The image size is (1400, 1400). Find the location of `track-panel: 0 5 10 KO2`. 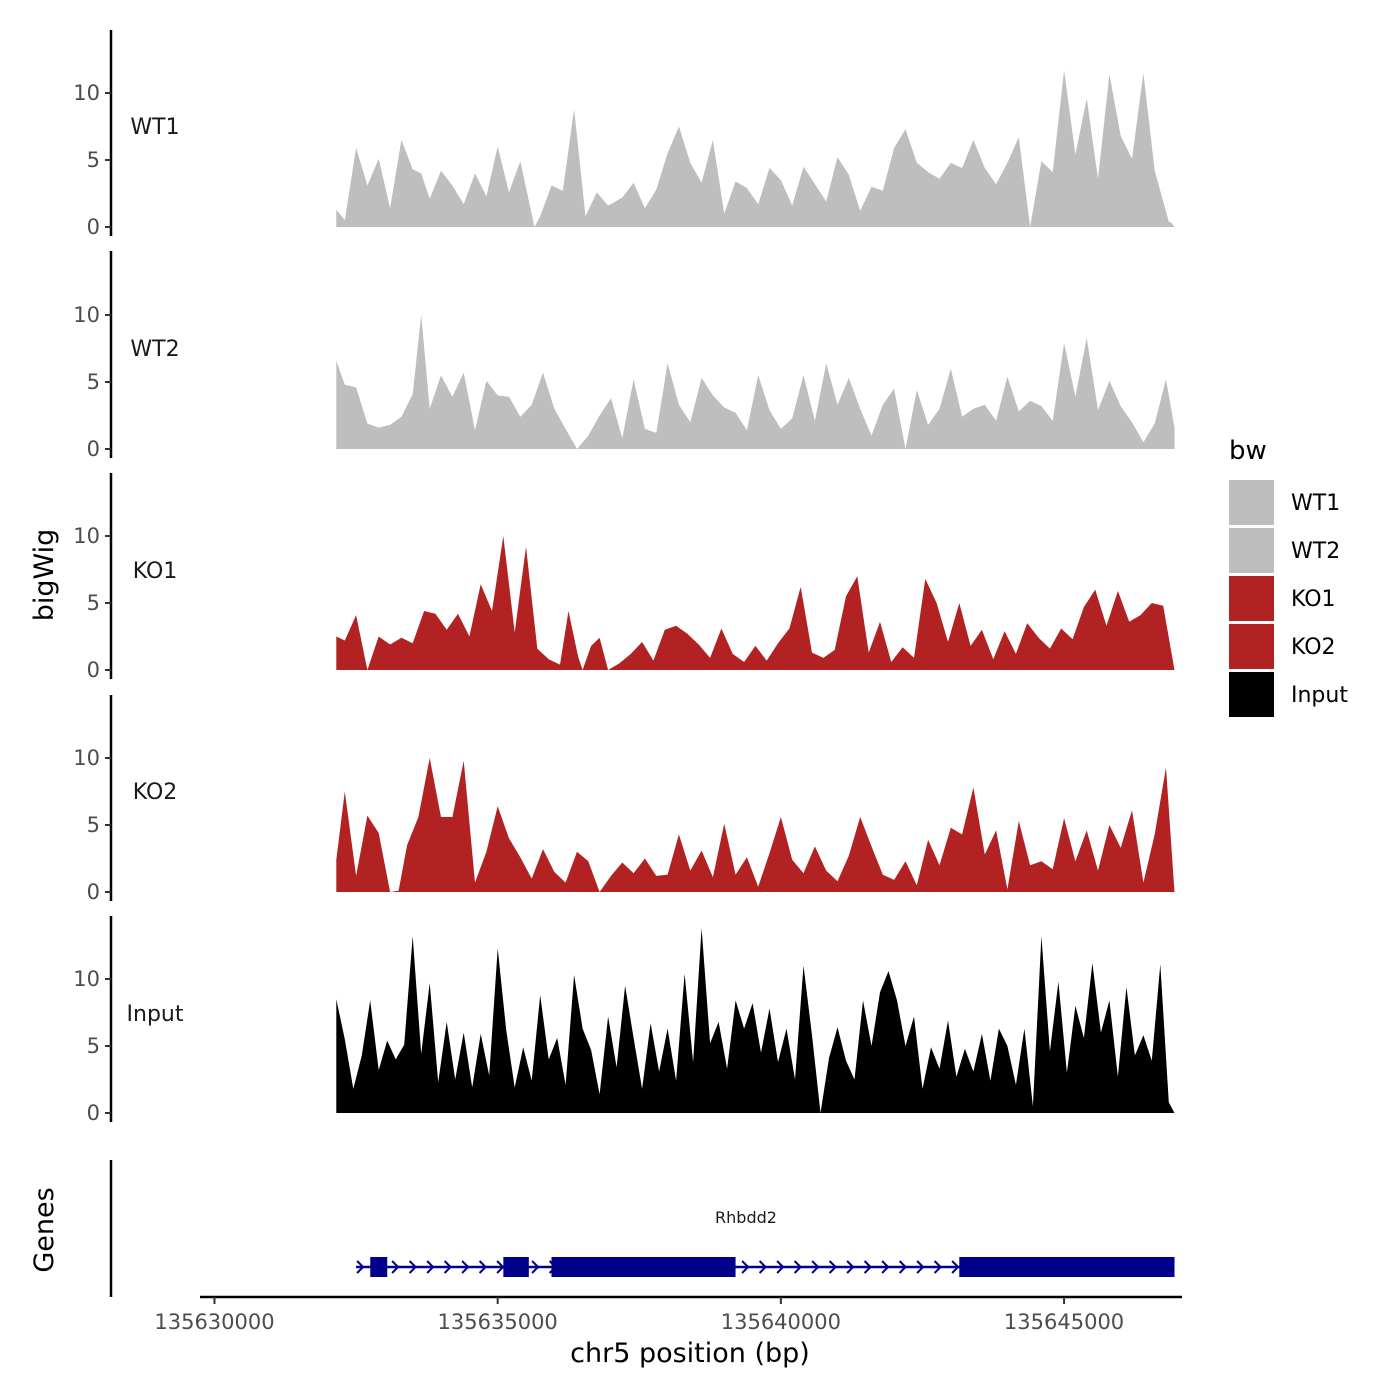

track-panel: 0 5 10 KO2 is located at coordinates (624, 799).